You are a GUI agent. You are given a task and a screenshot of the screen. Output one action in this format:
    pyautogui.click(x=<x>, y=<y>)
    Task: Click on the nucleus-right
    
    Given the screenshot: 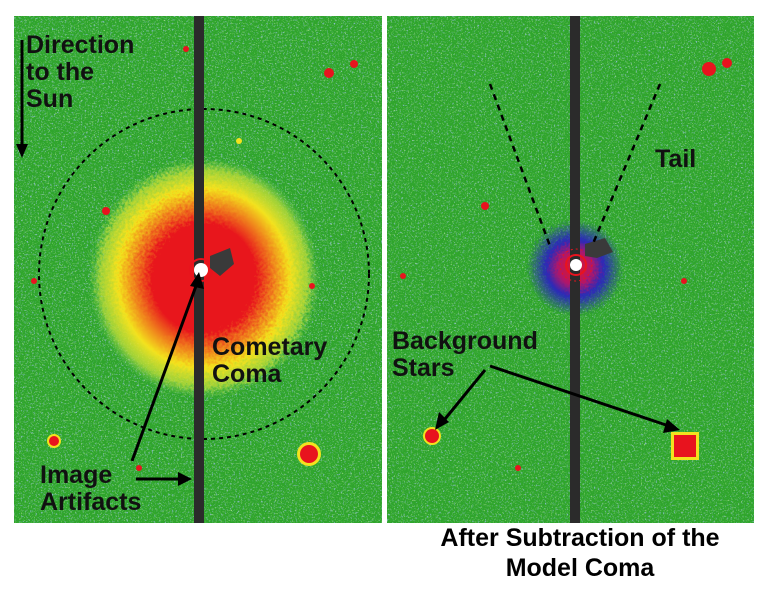 What is the action you would take?
    pyautogui.click(x=586, y=260)
    